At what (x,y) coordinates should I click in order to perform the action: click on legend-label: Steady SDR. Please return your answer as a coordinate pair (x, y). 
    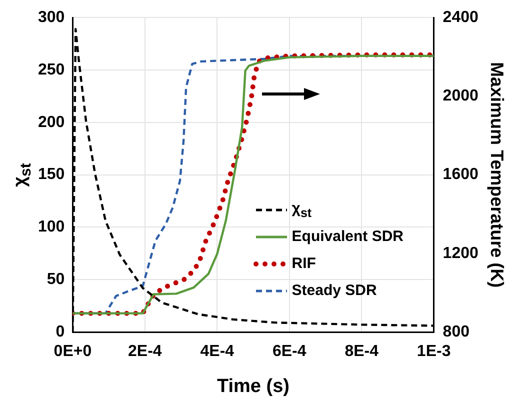
    Looking at the image, I should click on (334, 290).